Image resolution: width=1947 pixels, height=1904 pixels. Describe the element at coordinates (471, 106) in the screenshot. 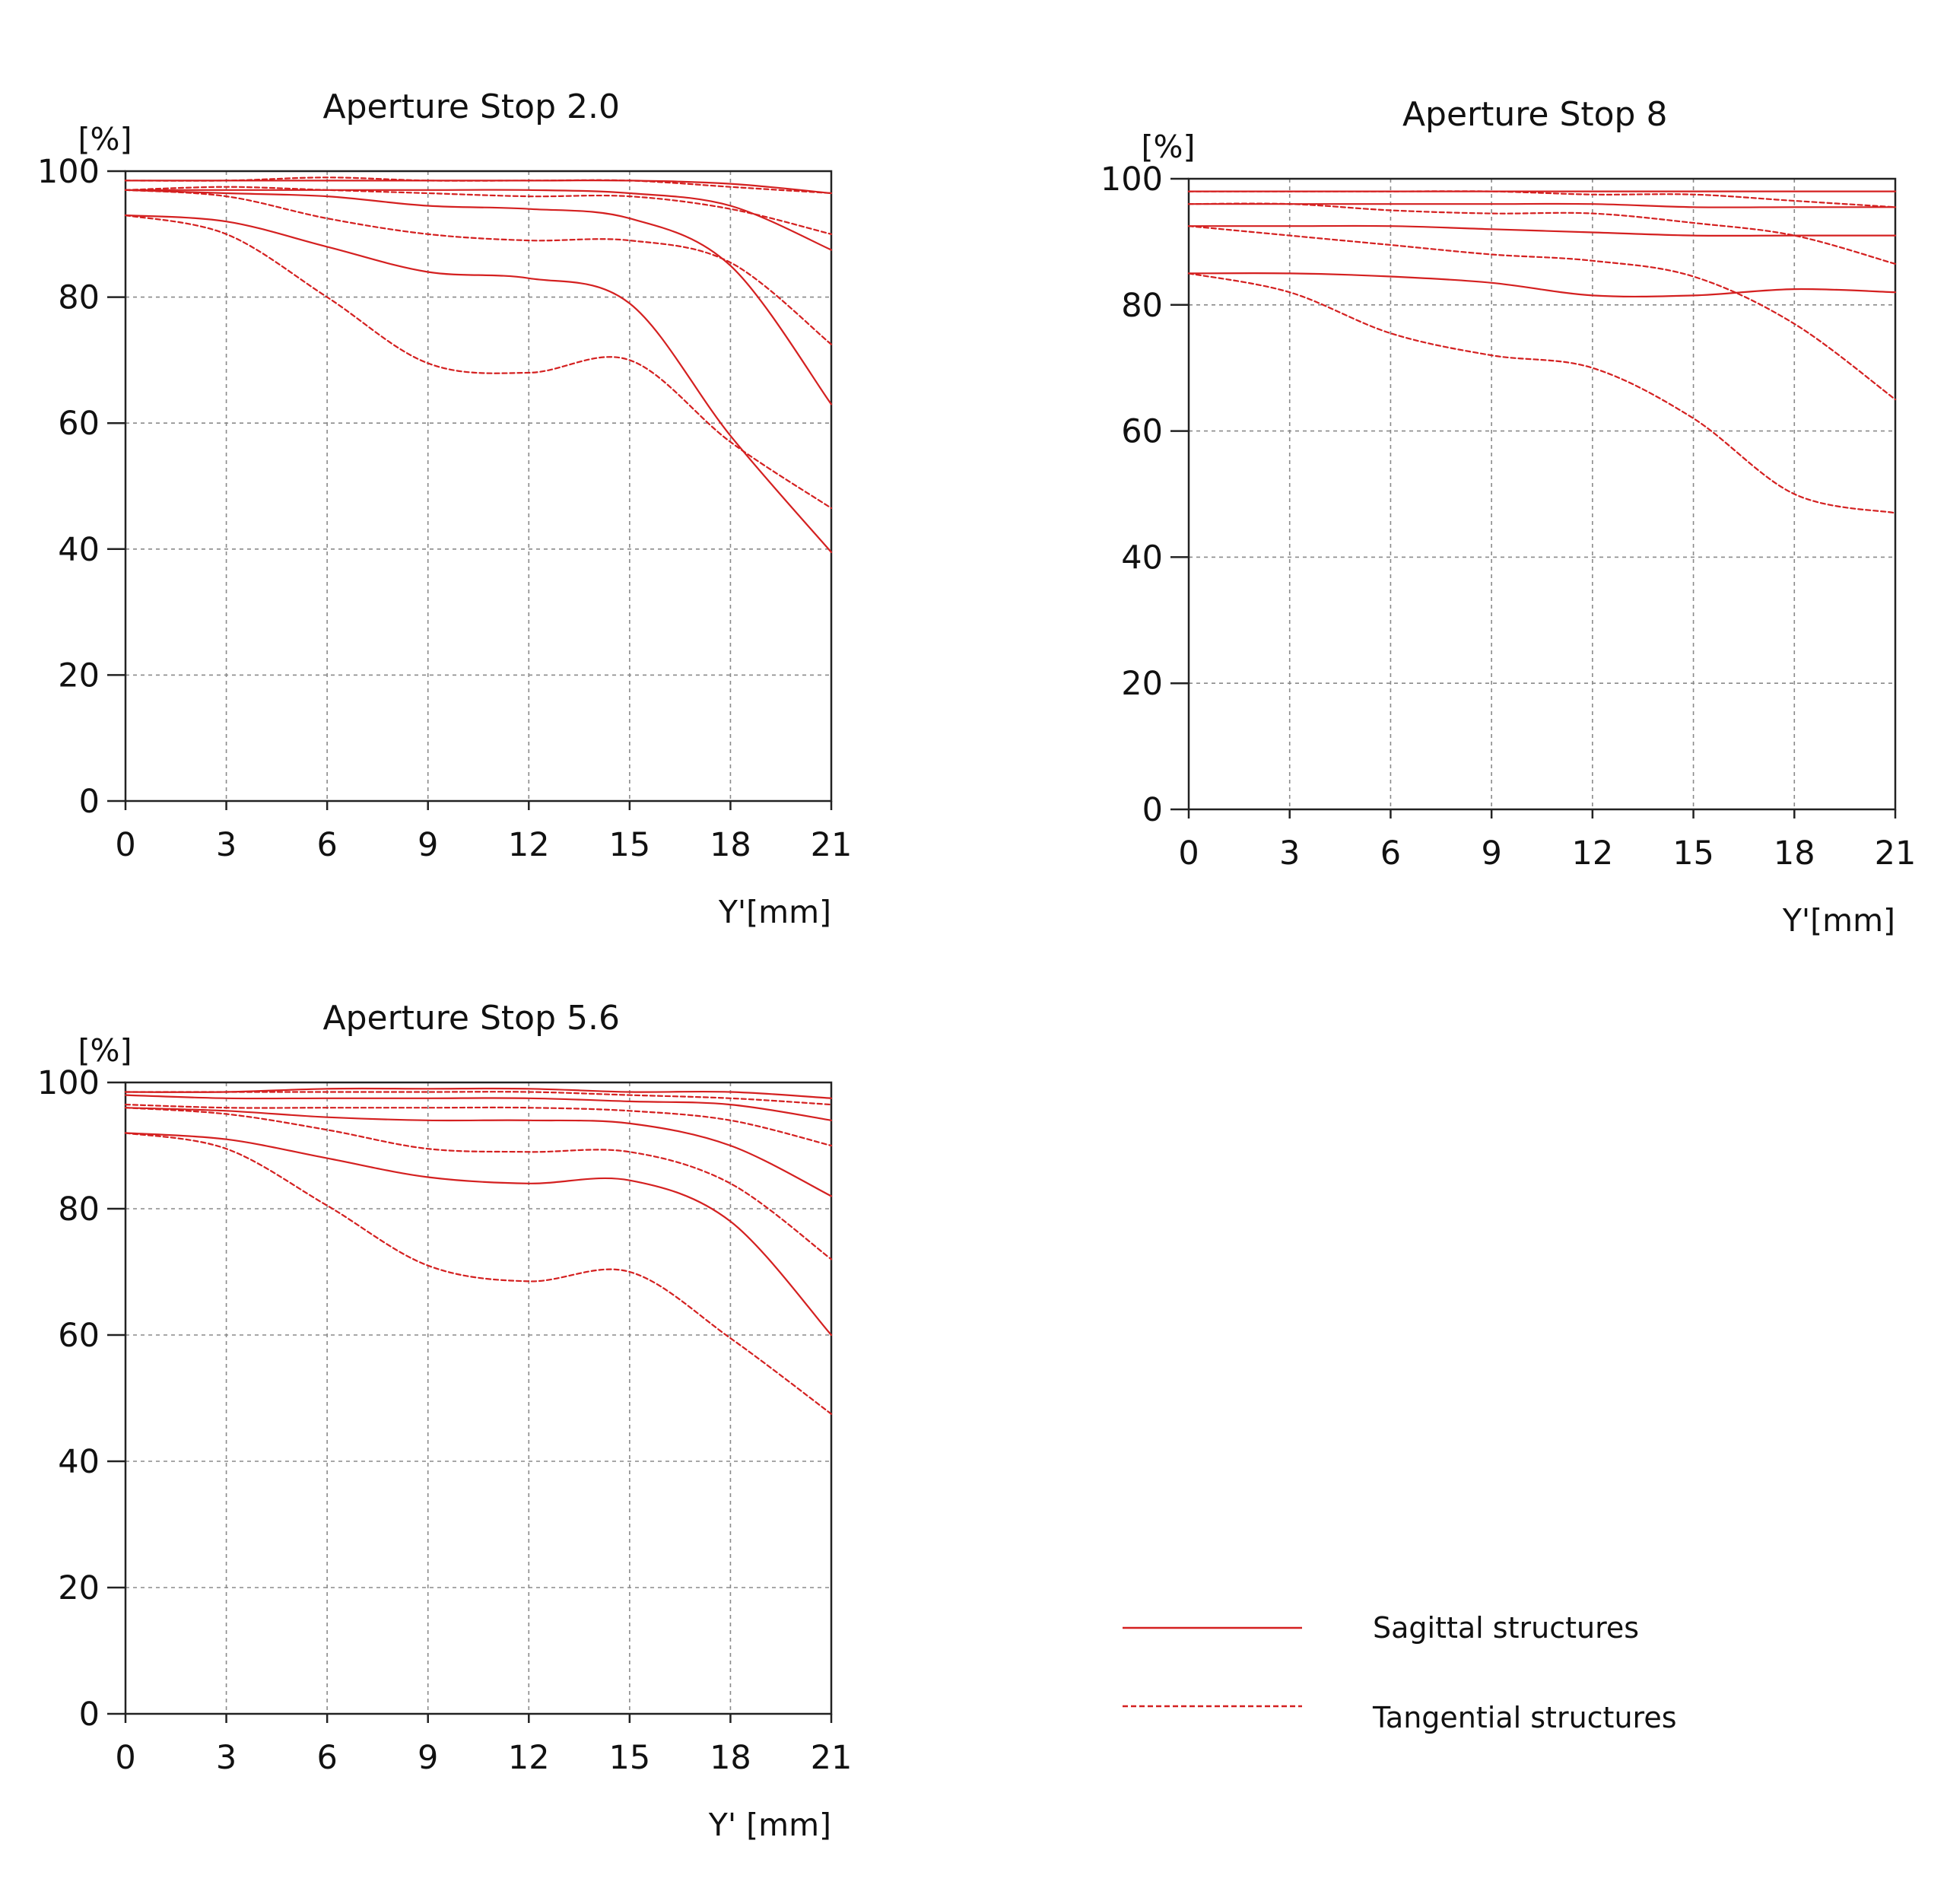

I see `chart-title: Aperture Stop 2.0` at that location.